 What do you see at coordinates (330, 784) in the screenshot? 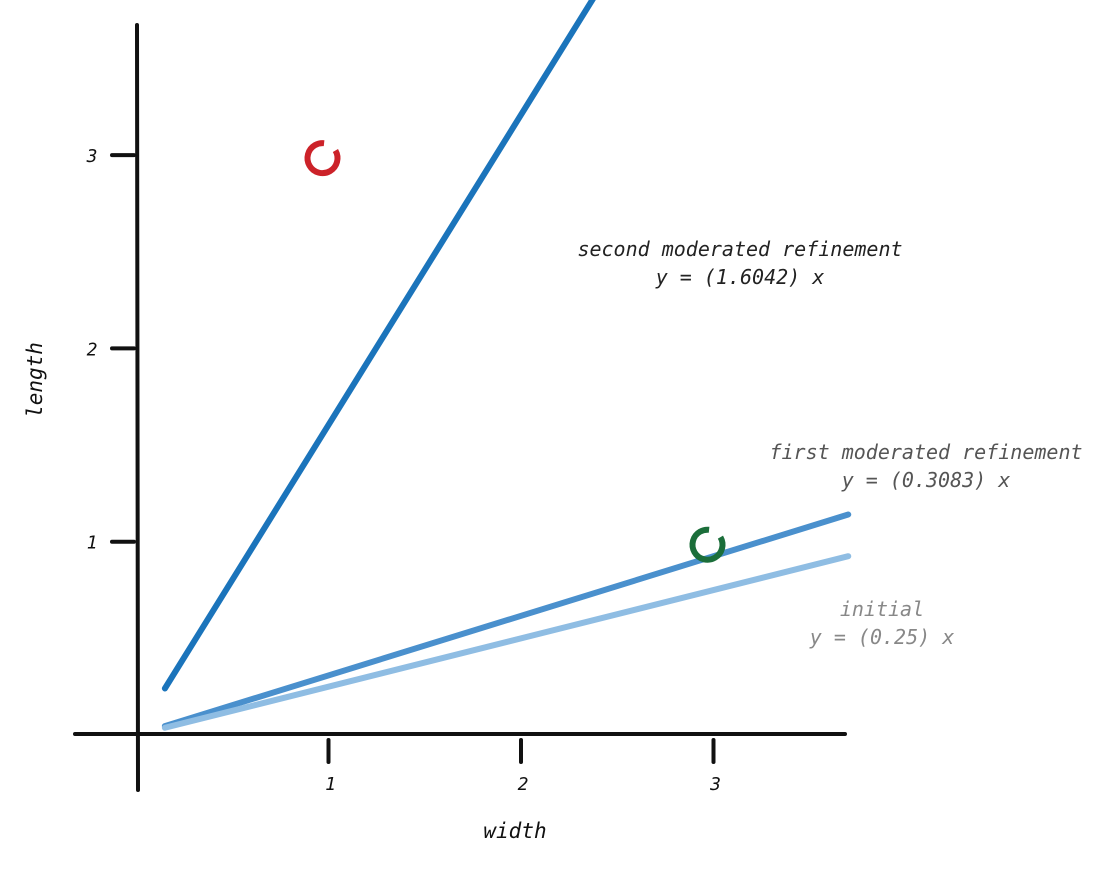
I see `x-tick-label: 1` at bounding box center [330, 784].